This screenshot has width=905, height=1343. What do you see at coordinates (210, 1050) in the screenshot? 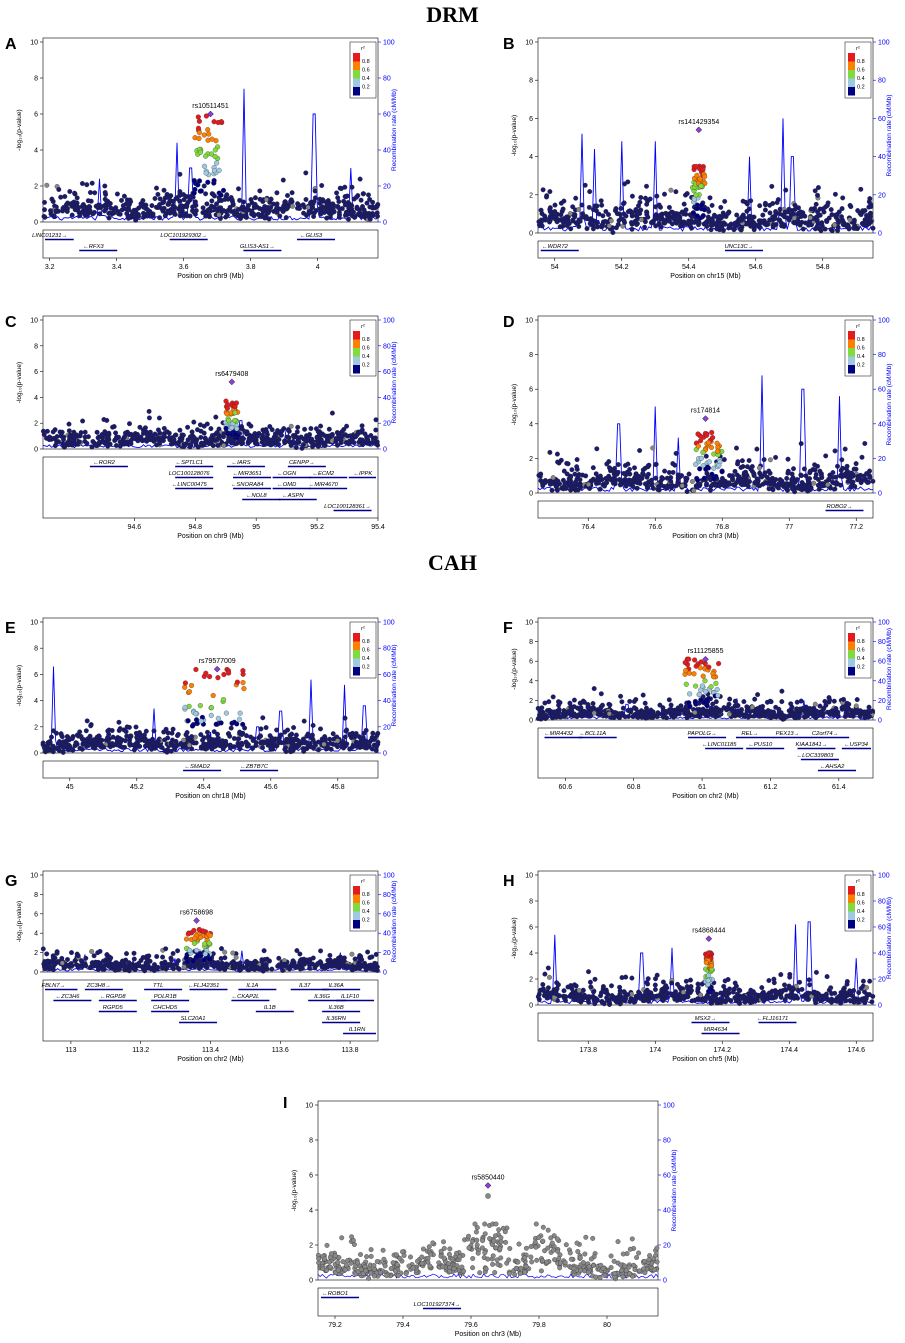
I see `x-tick-label: 113.4` at bounding box center [210, 1050].